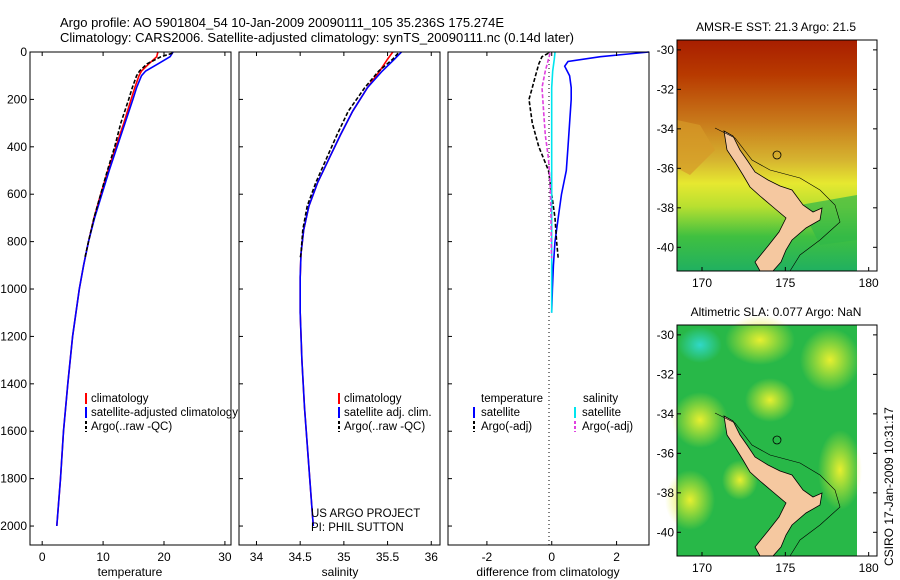 The height and width of the screenshot is (580, 900). Describe the element at coordinates (300, 557) in the screenshot. I see `x-tick-label: 34.5` at that location.